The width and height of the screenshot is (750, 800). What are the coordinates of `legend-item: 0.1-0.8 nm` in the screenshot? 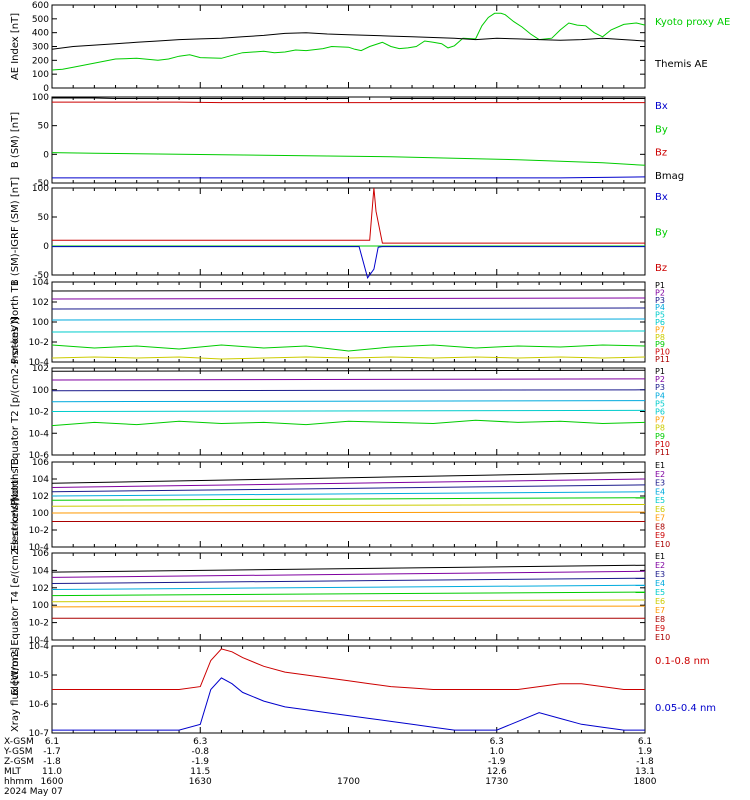 It's located at (682, 661).